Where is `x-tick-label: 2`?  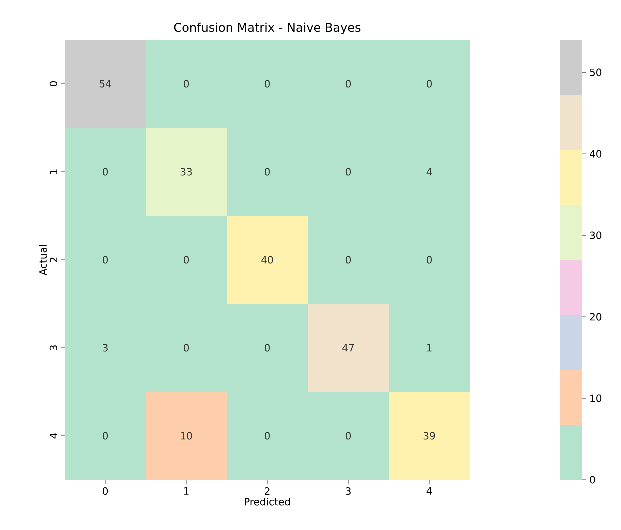
x-tick-label: 2 is located at coordinates (267, 491).